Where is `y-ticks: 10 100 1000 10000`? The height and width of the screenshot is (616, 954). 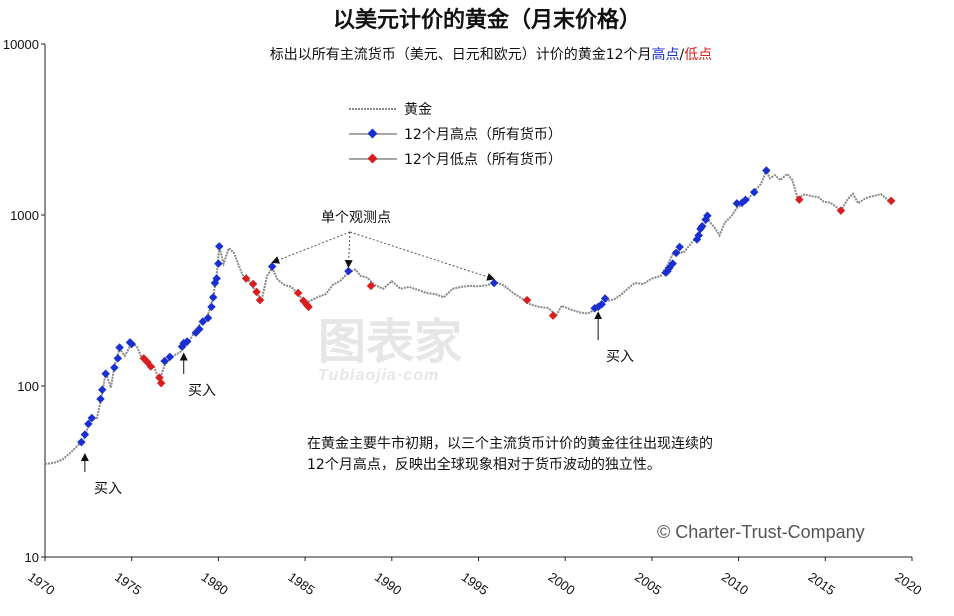
y-ticks: 10 100 1000 10000 is located at coordinates (24, 301).